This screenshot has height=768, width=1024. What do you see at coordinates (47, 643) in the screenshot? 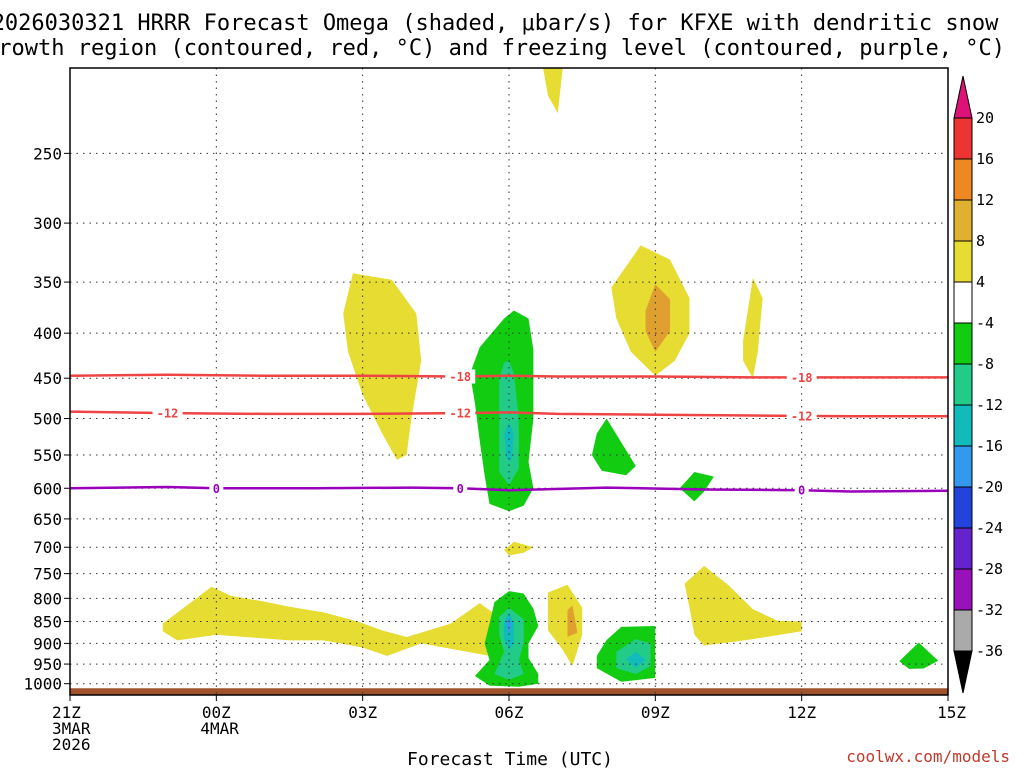
I see `y-tick-label-900: 900` at bounding box center [47, 643].